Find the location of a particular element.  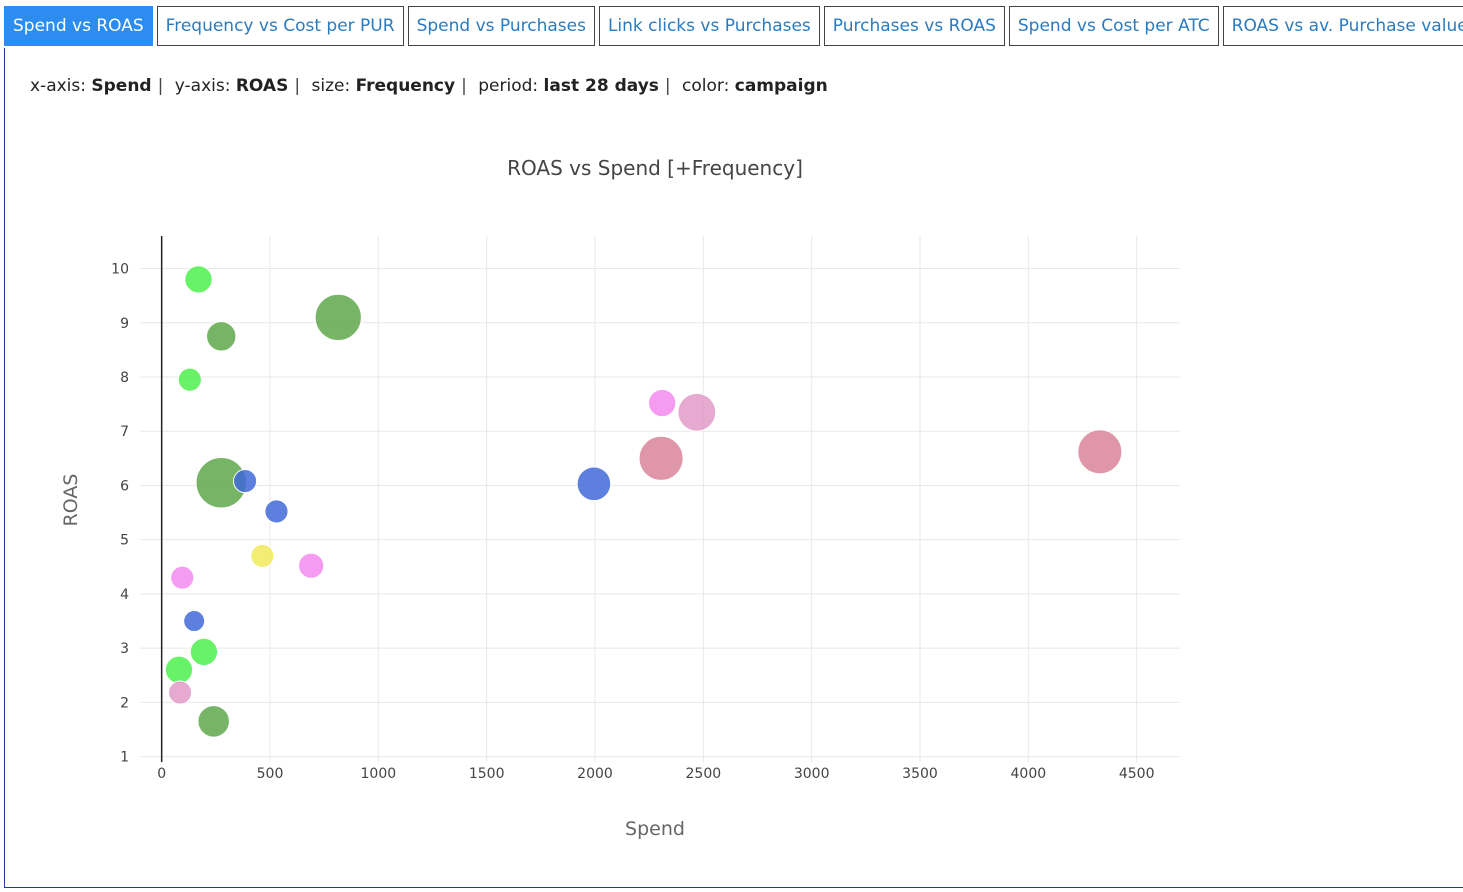

y-tick-label: 7 is located at coordinates (124, 432).